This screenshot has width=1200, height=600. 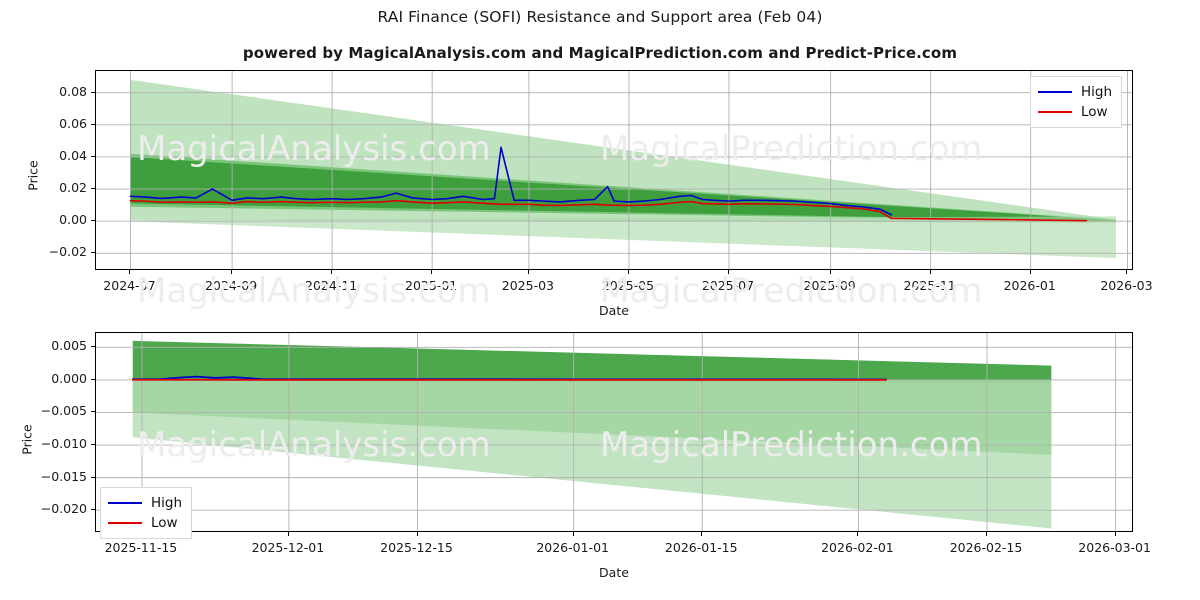 I want to click on xtick-label: 2025-11, so click(x=929, y=285).